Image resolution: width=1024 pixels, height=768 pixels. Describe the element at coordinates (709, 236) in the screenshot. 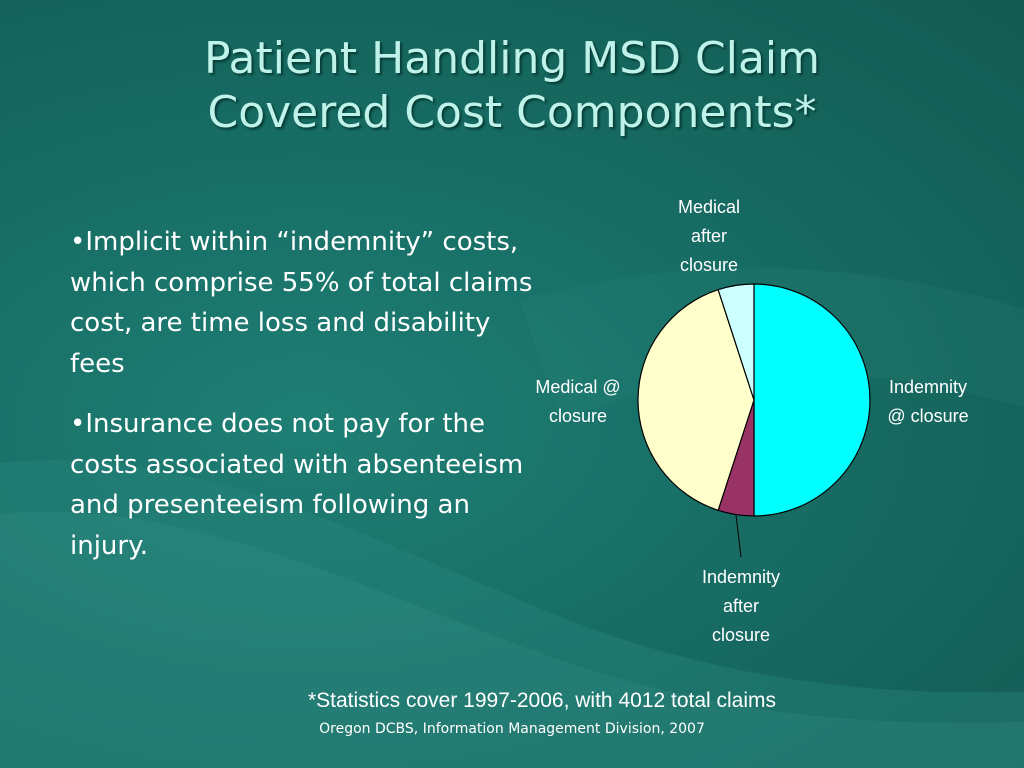

I see `pie-slice-label: Medical after closure` at that location.